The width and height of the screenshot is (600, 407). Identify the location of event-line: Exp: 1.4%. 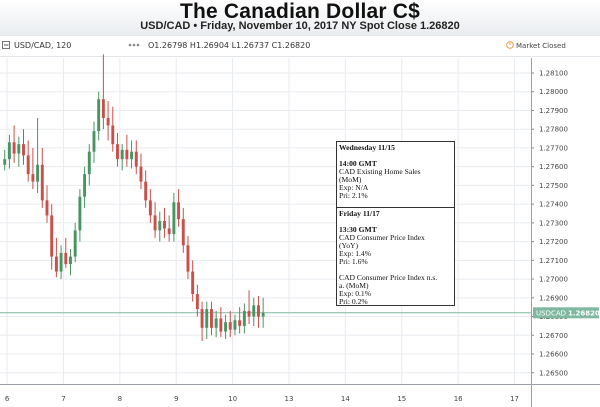
(355, 253).